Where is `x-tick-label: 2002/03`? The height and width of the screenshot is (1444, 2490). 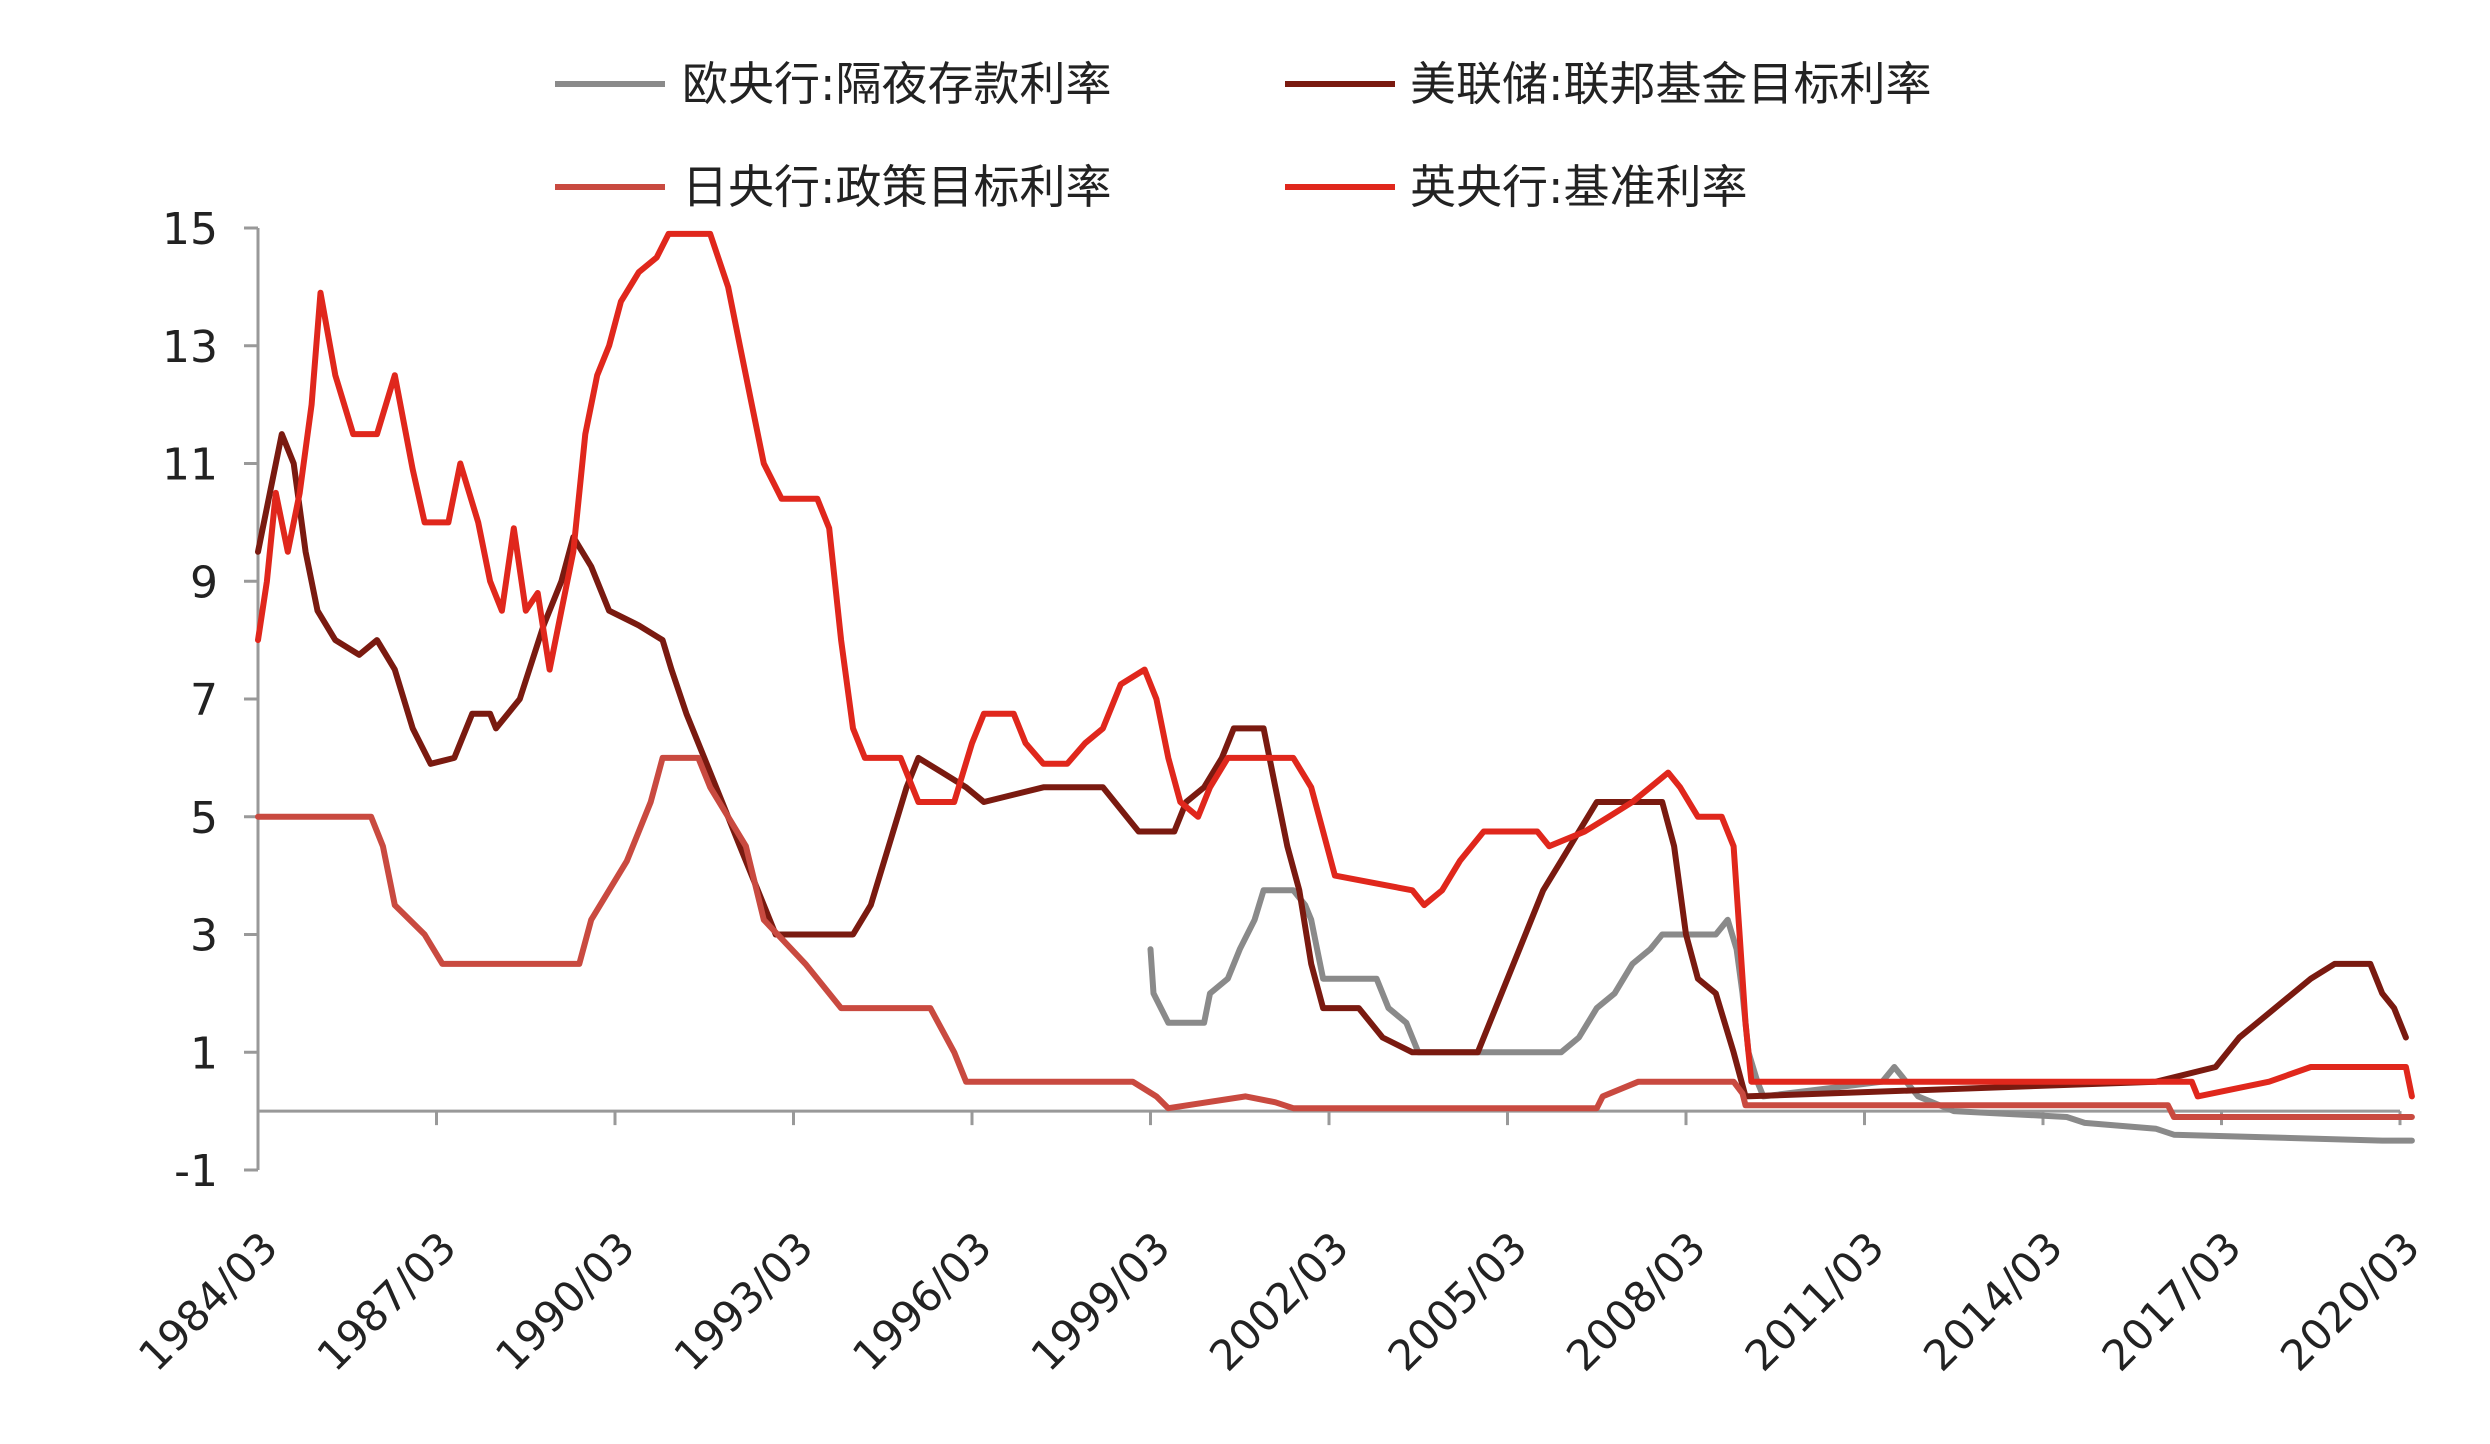 x-tick-label: 2002/03 is located at coordinates (1279, 1301).